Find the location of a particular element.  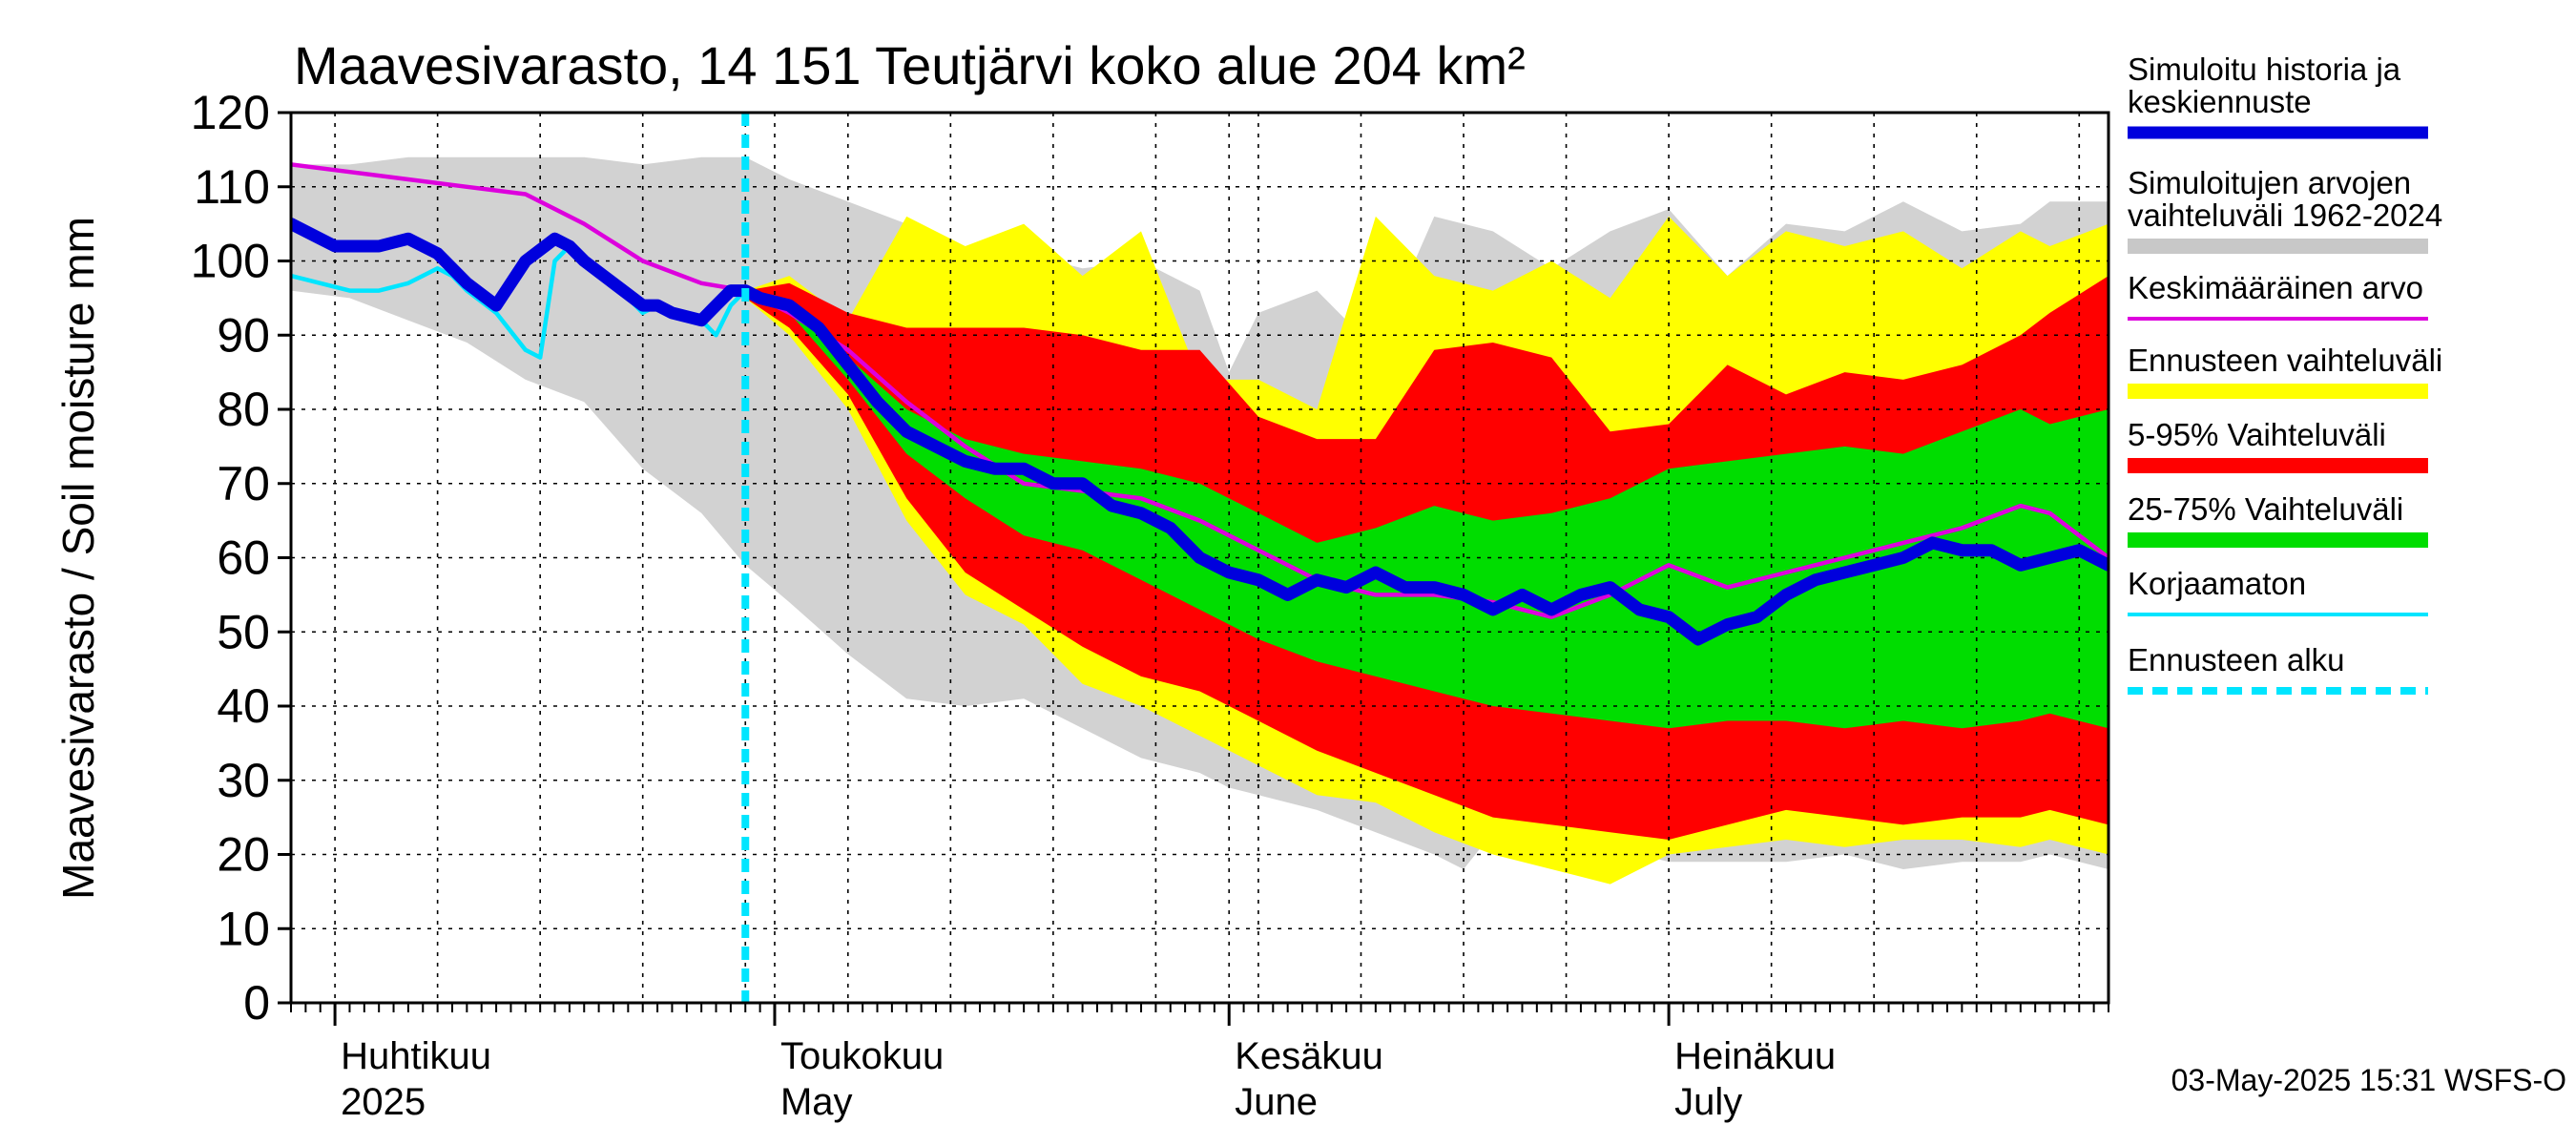

y-tick-label: 50 is located at coordinates (243, 631).